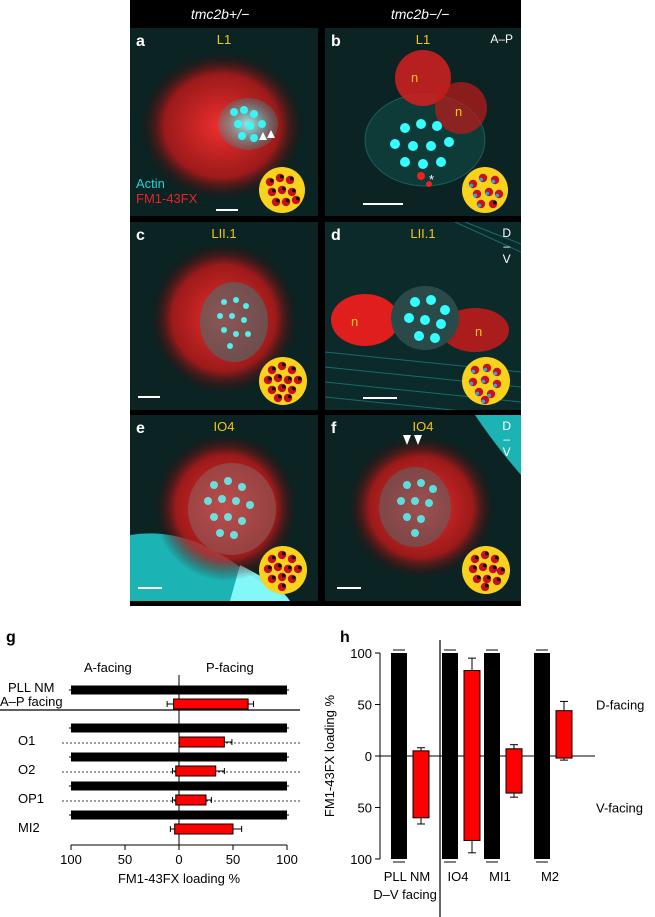 The width and height of the screenshot is (655, 917). Describe the element at coordinates (29, 827) in the screenshot. I see `category-label: MI2` at that location.